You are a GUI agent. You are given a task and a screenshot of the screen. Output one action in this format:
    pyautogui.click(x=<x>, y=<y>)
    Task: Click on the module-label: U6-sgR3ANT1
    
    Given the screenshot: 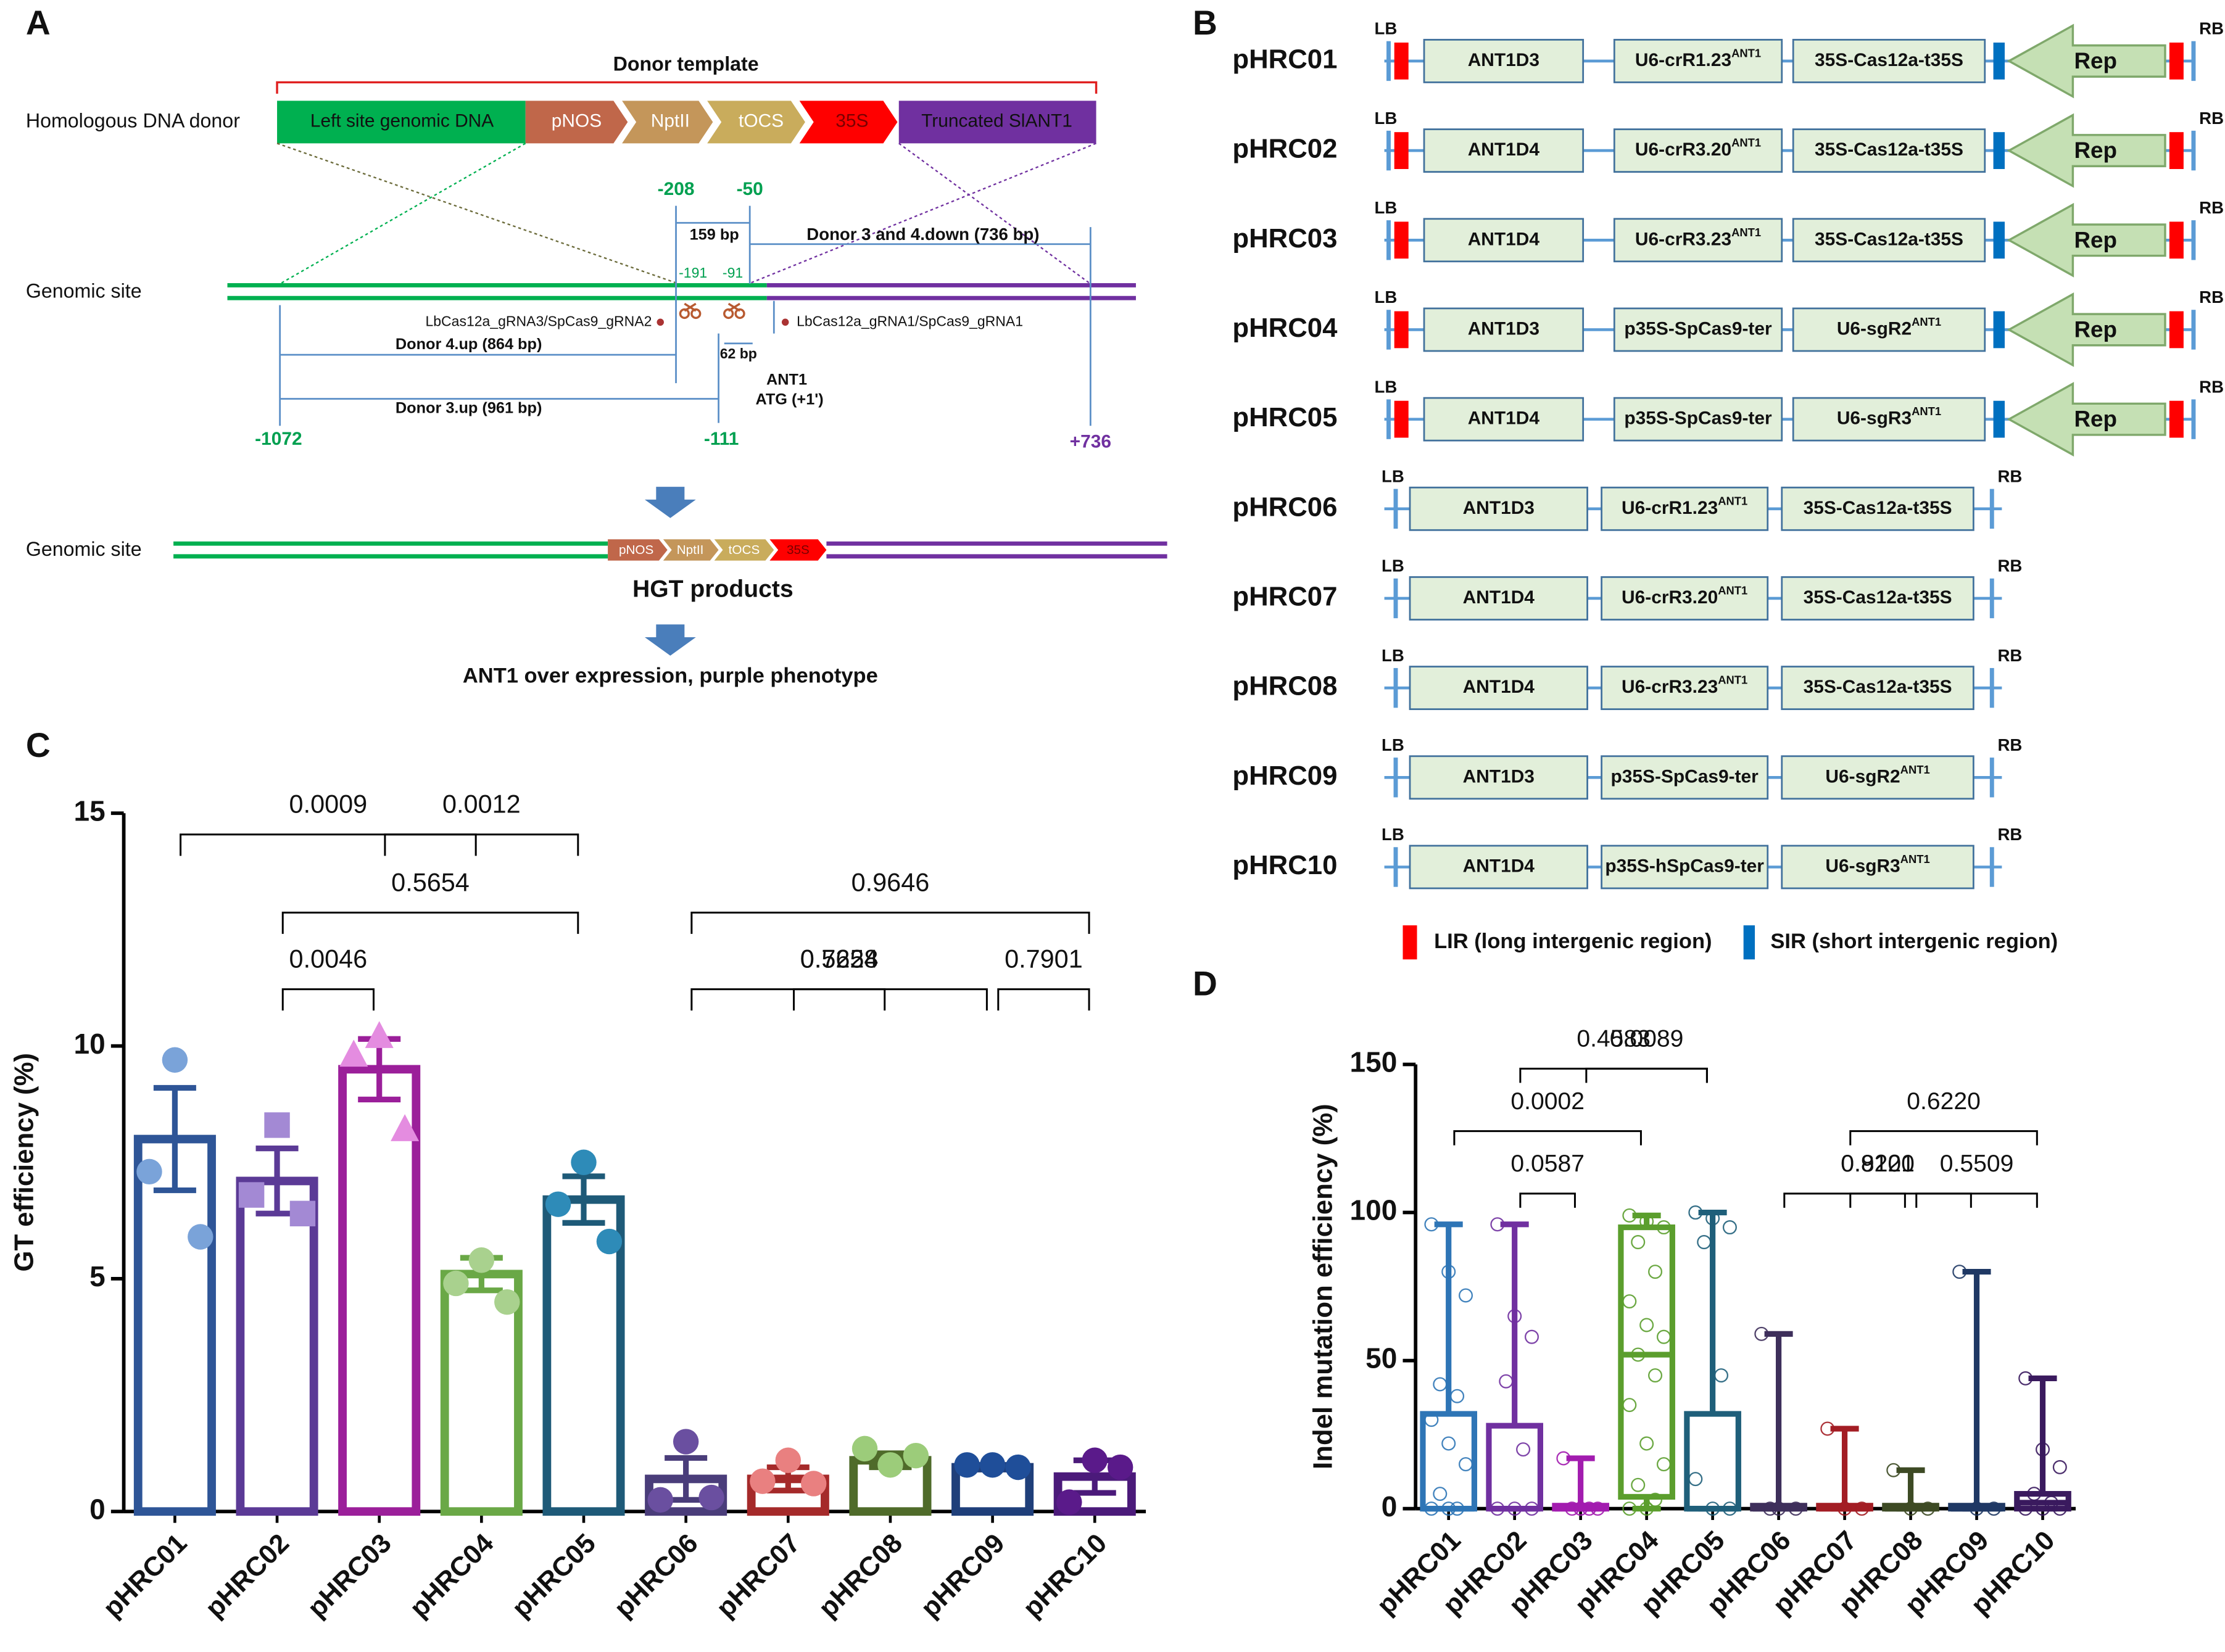 What is the action you would take?
    pyautogui.click(x=1889, y=417)
    